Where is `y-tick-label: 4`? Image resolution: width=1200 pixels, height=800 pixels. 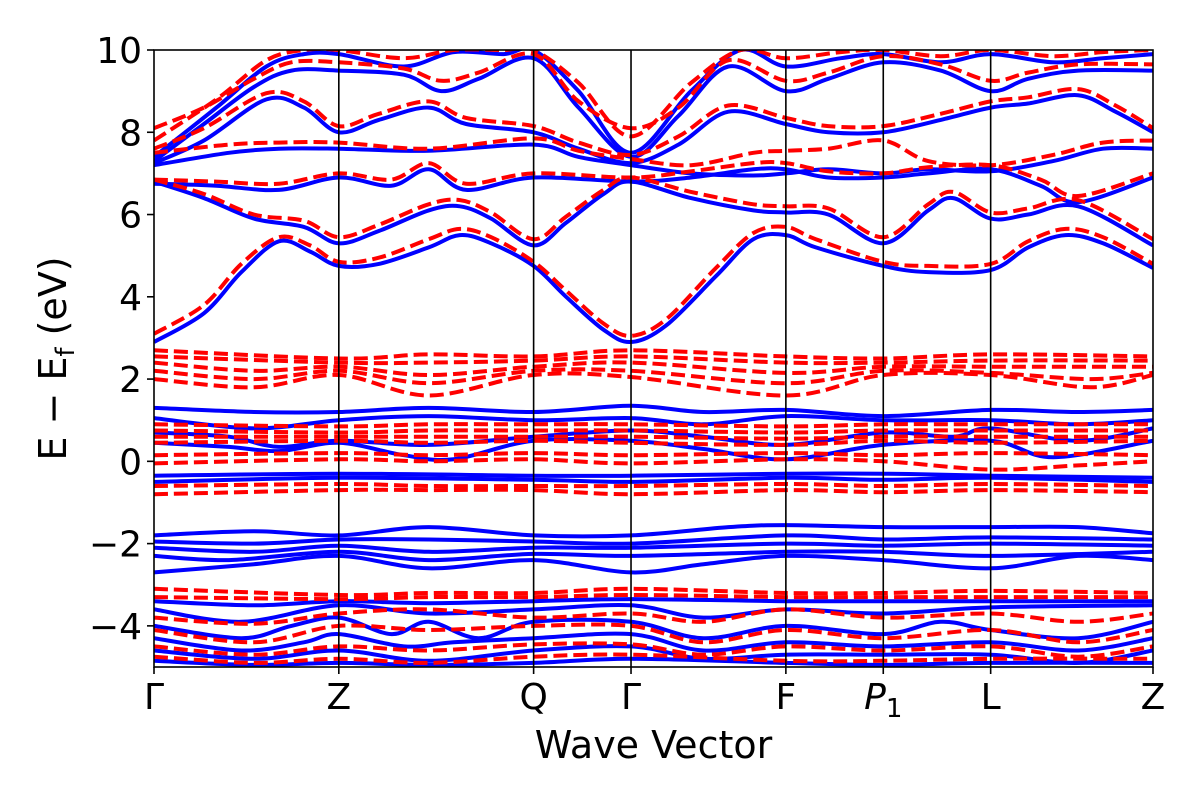 y-tick-label: 4 is located at coordinates (130, 298).